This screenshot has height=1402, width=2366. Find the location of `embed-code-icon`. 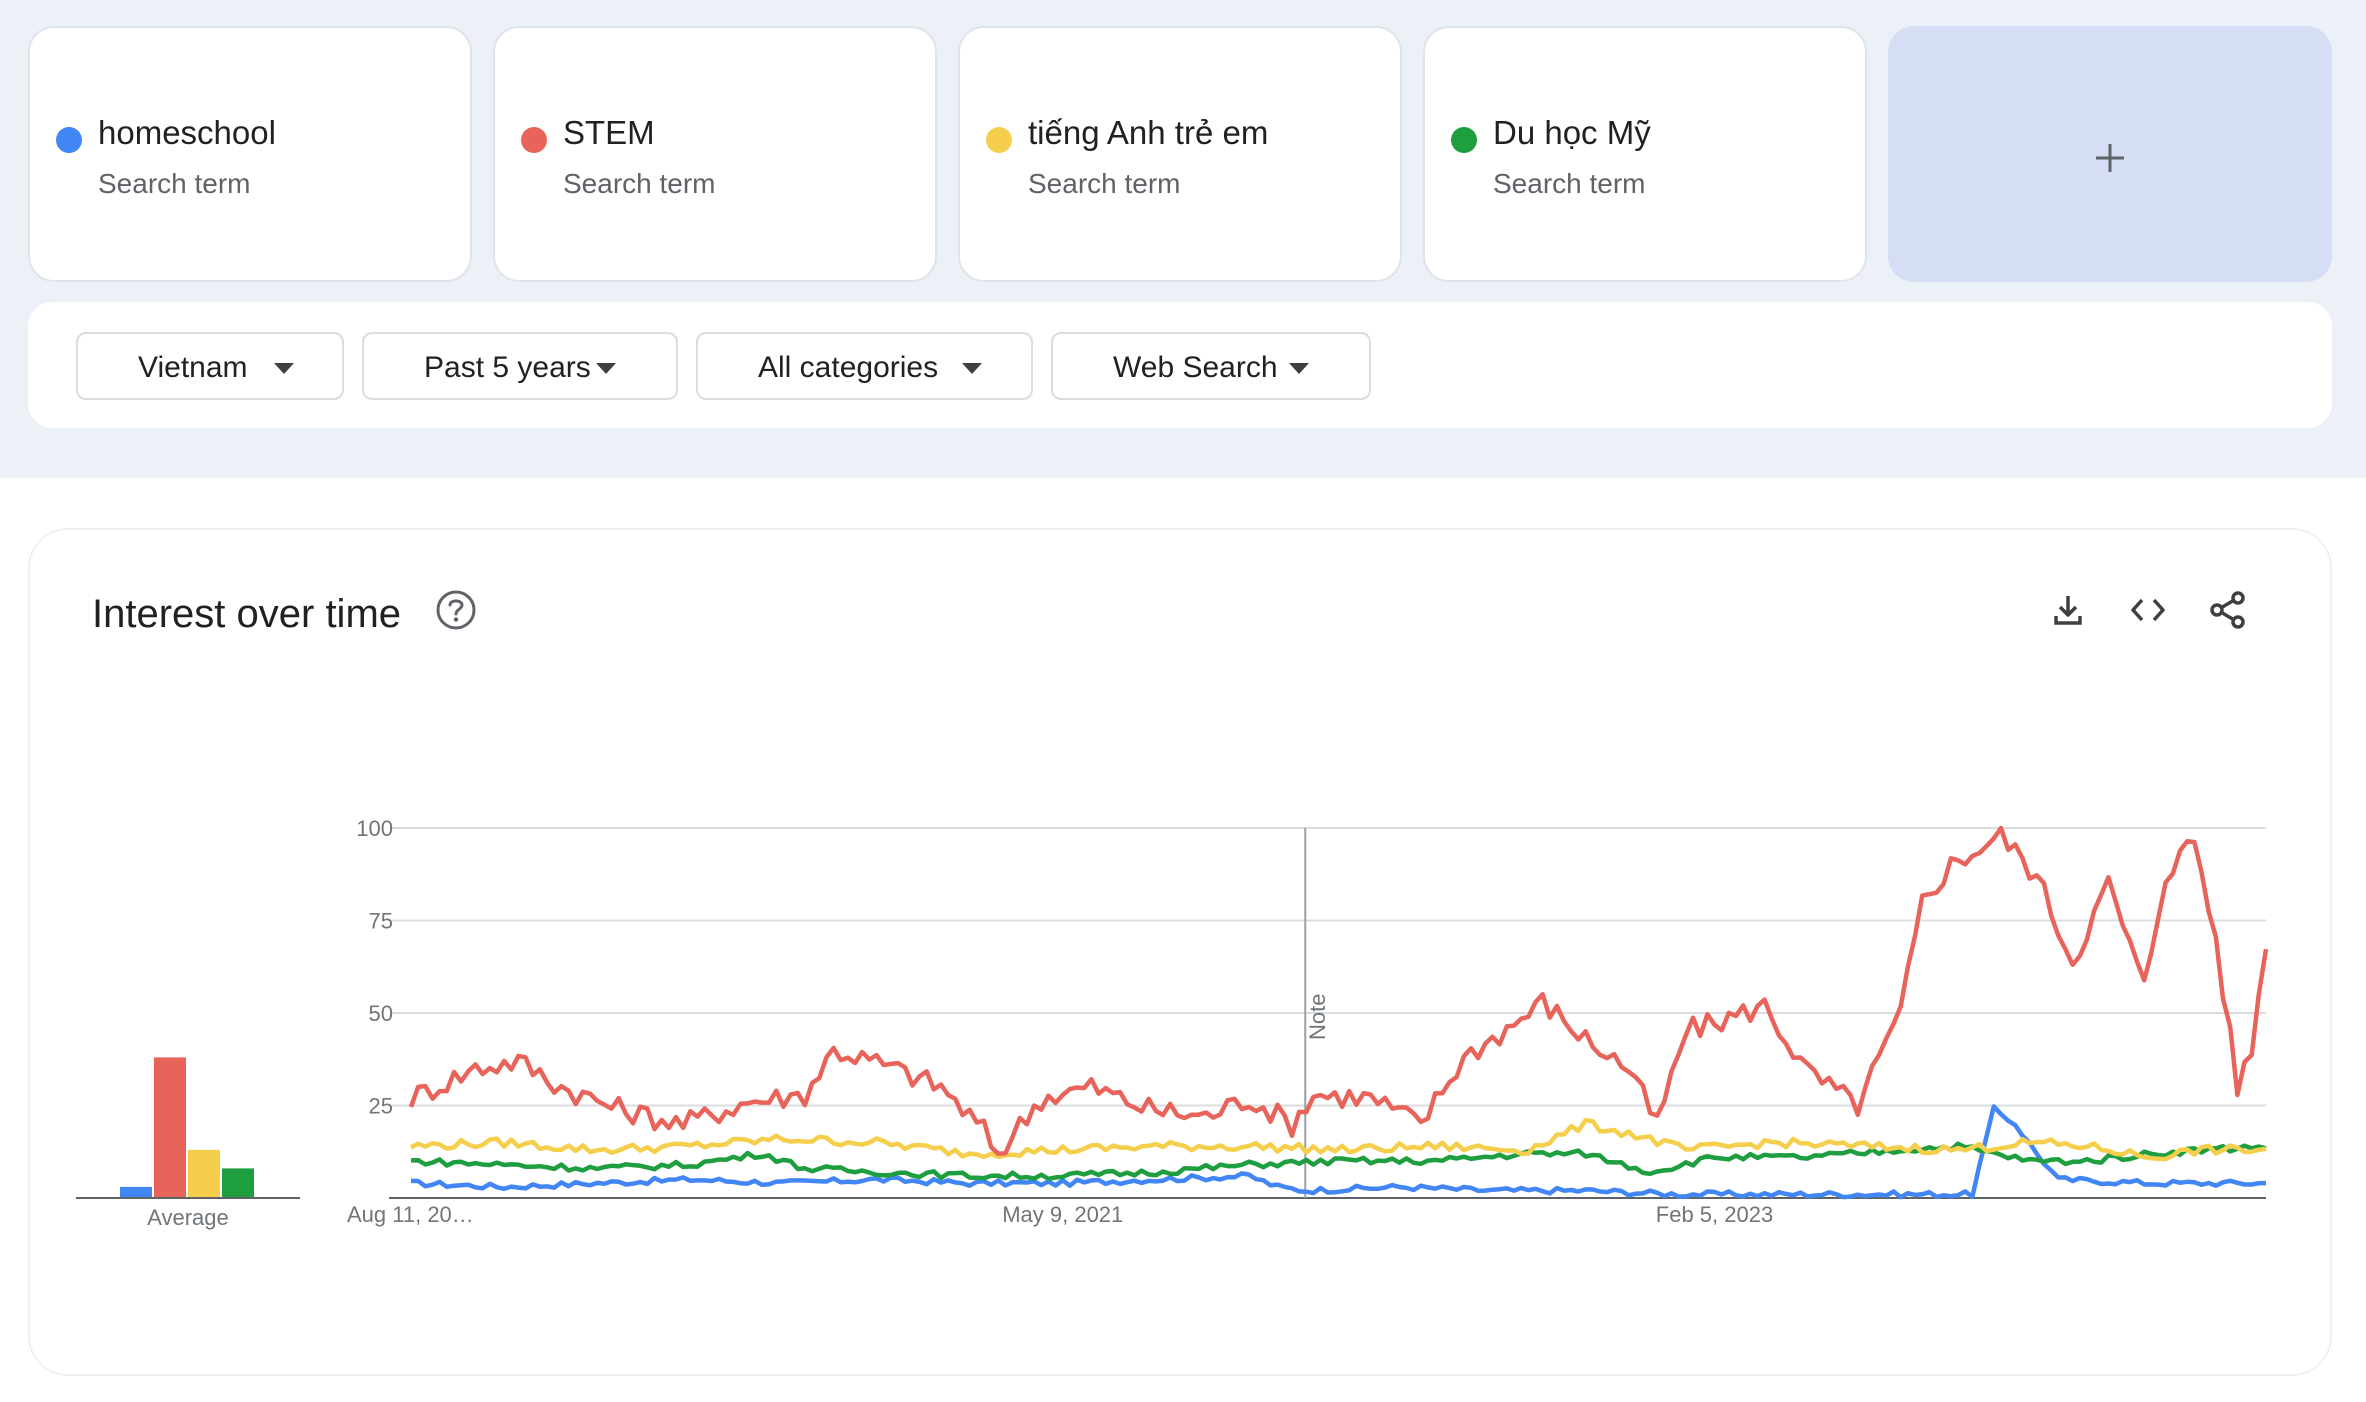

embed-code-icon is located at coordinates (2148, 610).